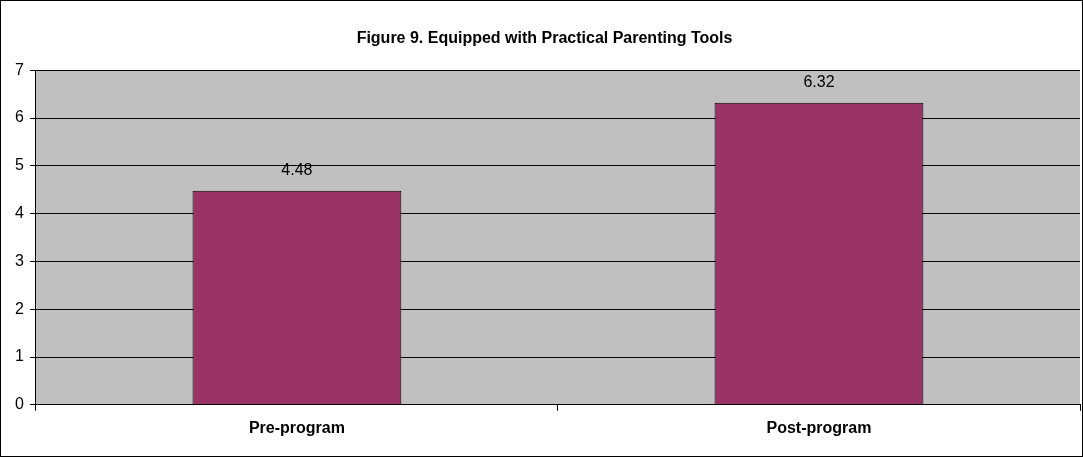 The width and height of the screenshot is (1083, 457). I want to click on data-label: 6.32, so click(819, 82).